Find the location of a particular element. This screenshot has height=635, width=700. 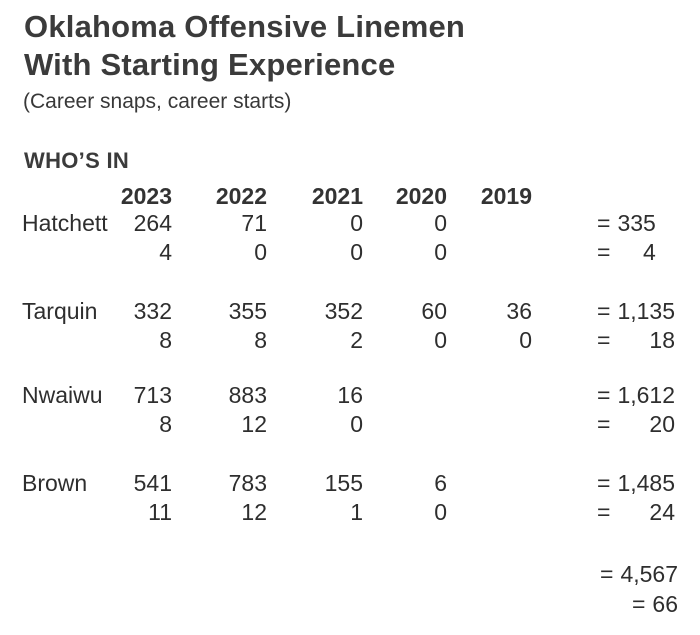

snaps-row: Tarquin 332 355 352 60 36 is located at coordinates (350, 311).